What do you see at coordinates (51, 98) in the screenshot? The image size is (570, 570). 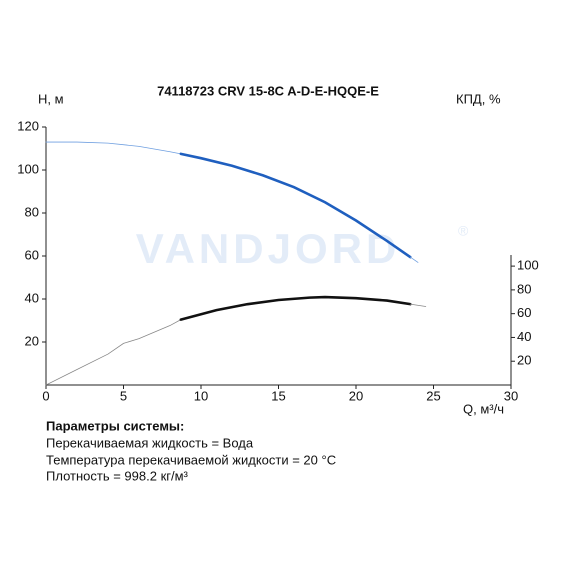 I see `y-axis-label: H, м` at bounding box center [51, 98].